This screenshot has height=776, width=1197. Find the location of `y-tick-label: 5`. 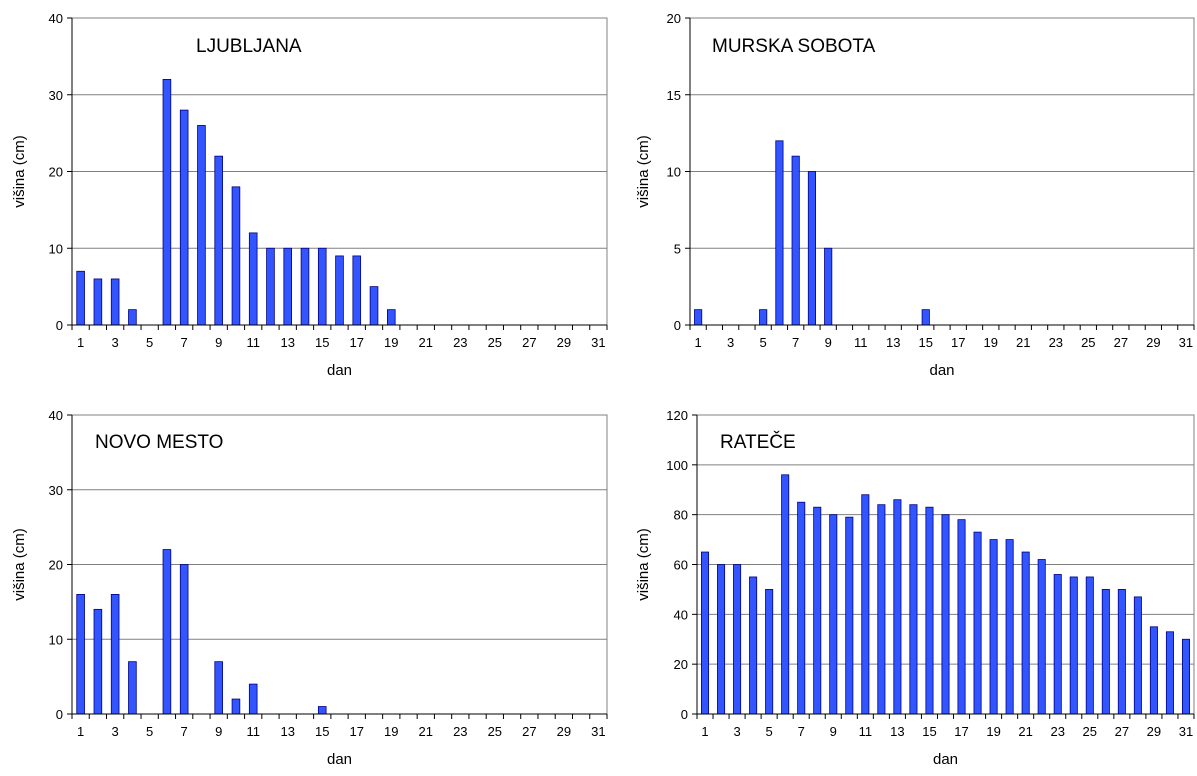

y-tick-label: 5 is located at coordinates (677, 248).